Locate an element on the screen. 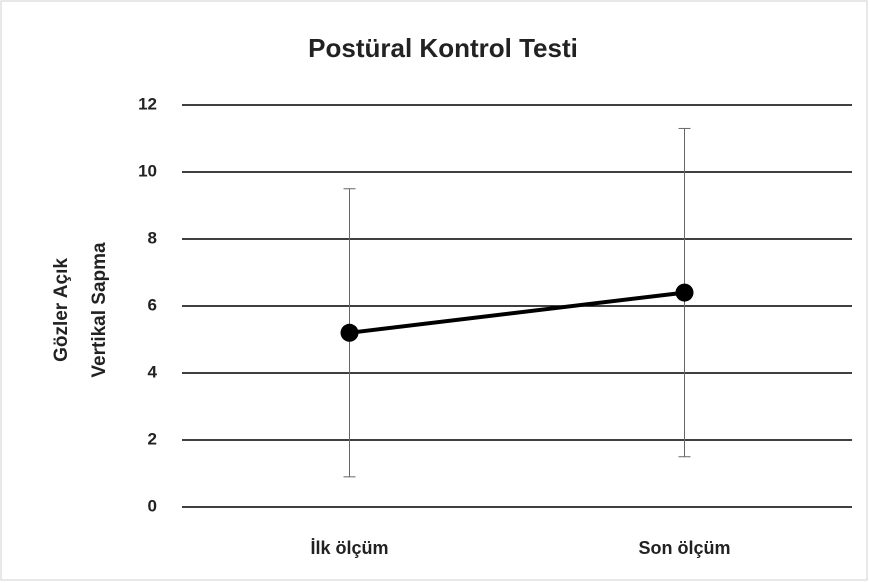  y-tick-label: 12 is located at coordinates (147, 103).